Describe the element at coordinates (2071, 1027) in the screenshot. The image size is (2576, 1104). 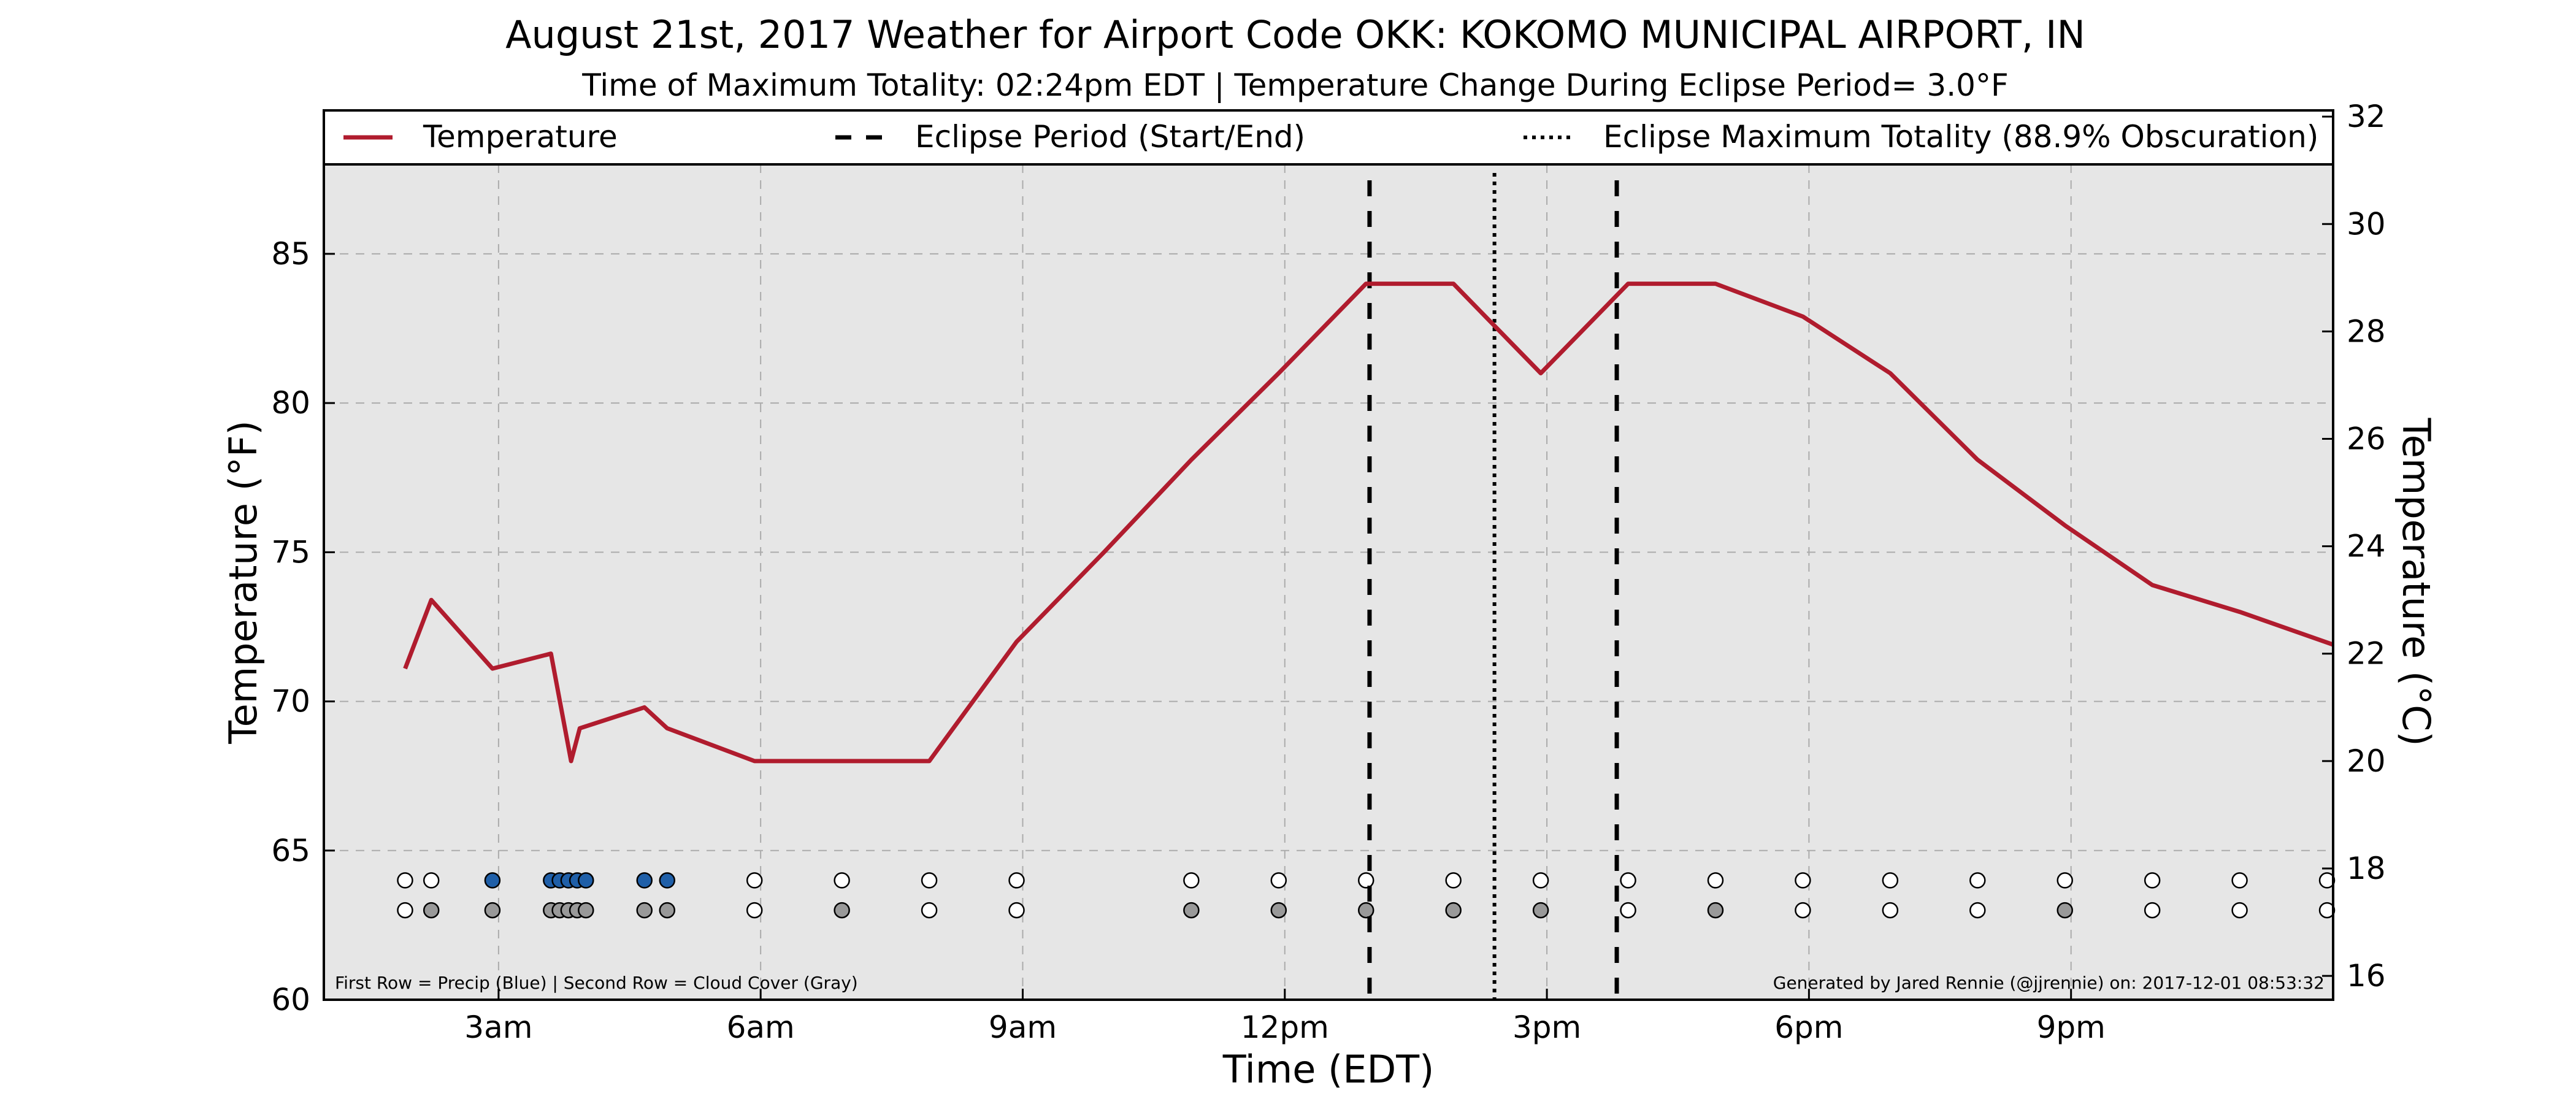
I see `x-tick-label: 9pm` at that location.